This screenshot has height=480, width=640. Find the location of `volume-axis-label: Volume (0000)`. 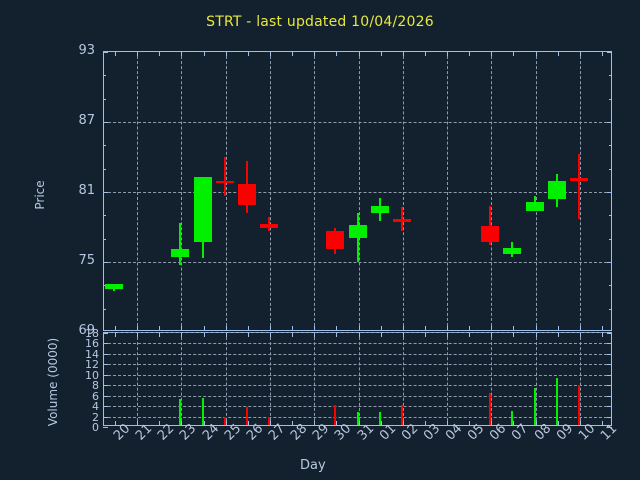

volume-axis-label: Volume (0000) is located at coordinates (53, 382).